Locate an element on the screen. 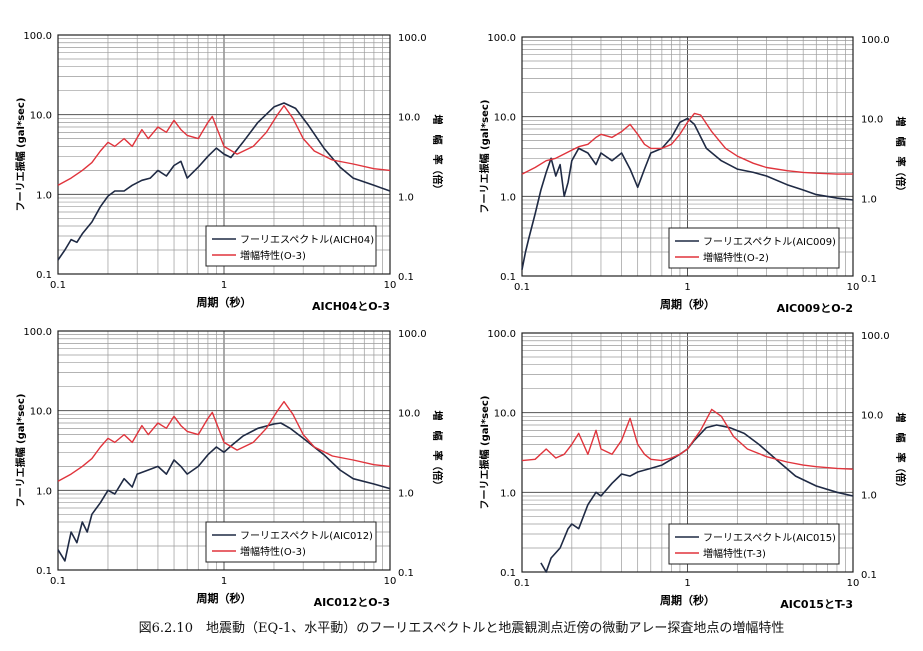 This screenshot has height=651, width=923. legend-label: フーリエスペクトル(AIC012) is located at coordinates (306, 536).